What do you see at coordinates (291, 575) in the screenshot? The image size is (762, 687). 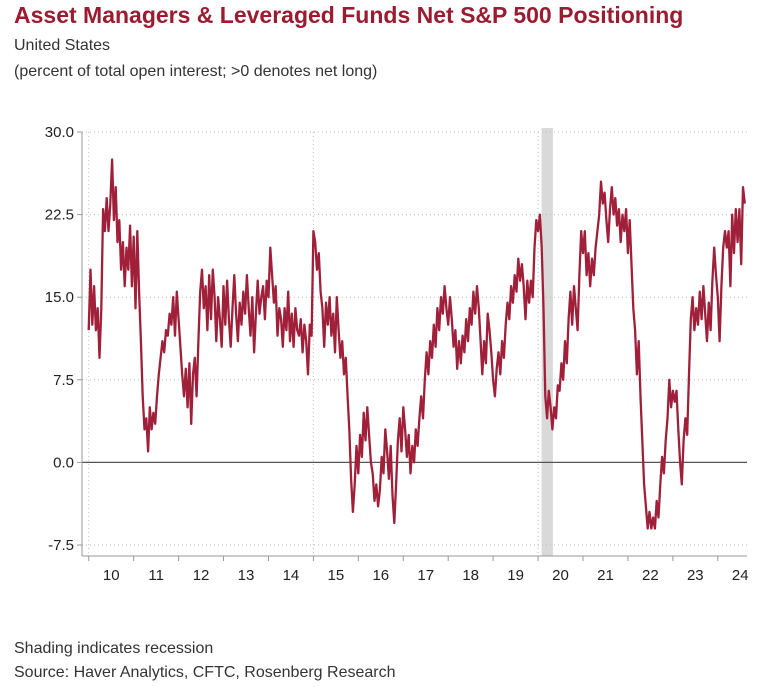 I see `x-tick-label-4: 14` at bounding box center [291, 575].